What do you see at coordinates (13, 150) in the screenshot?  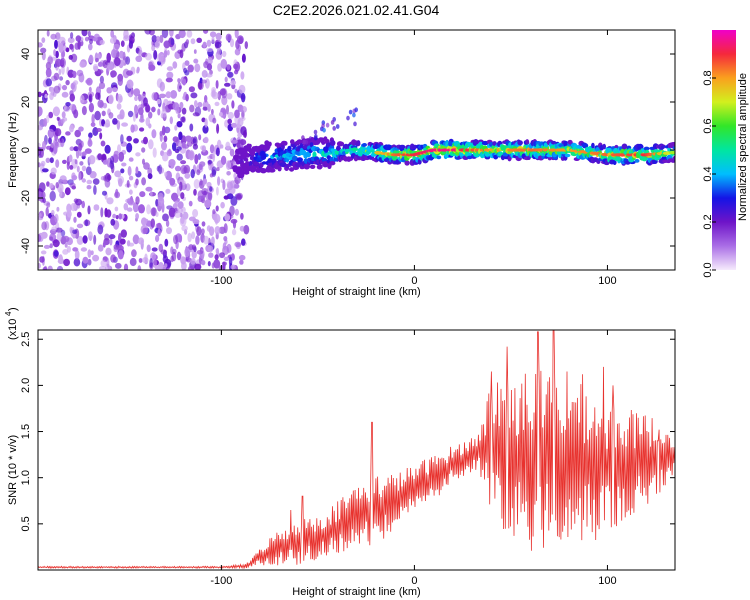 I see `spectrogram-y-axis-label: Frequency (Hz)` at bounding box center [13, 150].